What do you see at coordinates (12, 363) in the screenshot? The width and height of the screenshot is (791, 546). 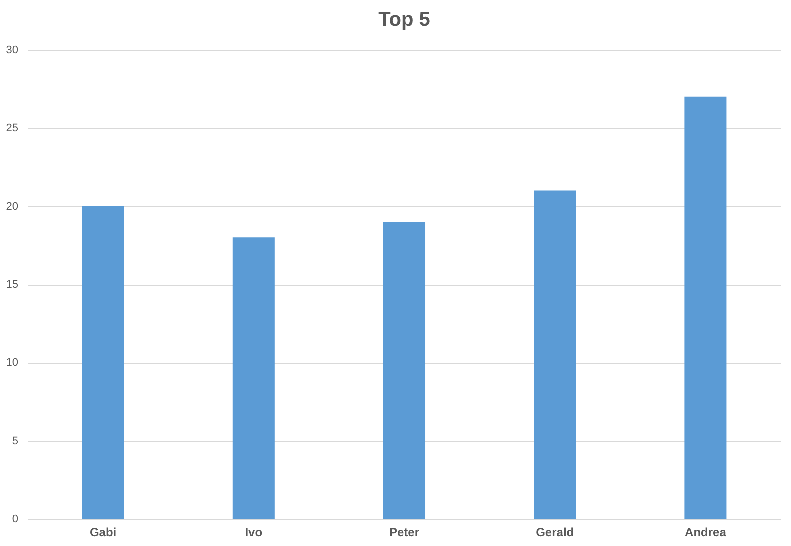 I see `y-tick-label: 10` at bounding box center [12, 363].